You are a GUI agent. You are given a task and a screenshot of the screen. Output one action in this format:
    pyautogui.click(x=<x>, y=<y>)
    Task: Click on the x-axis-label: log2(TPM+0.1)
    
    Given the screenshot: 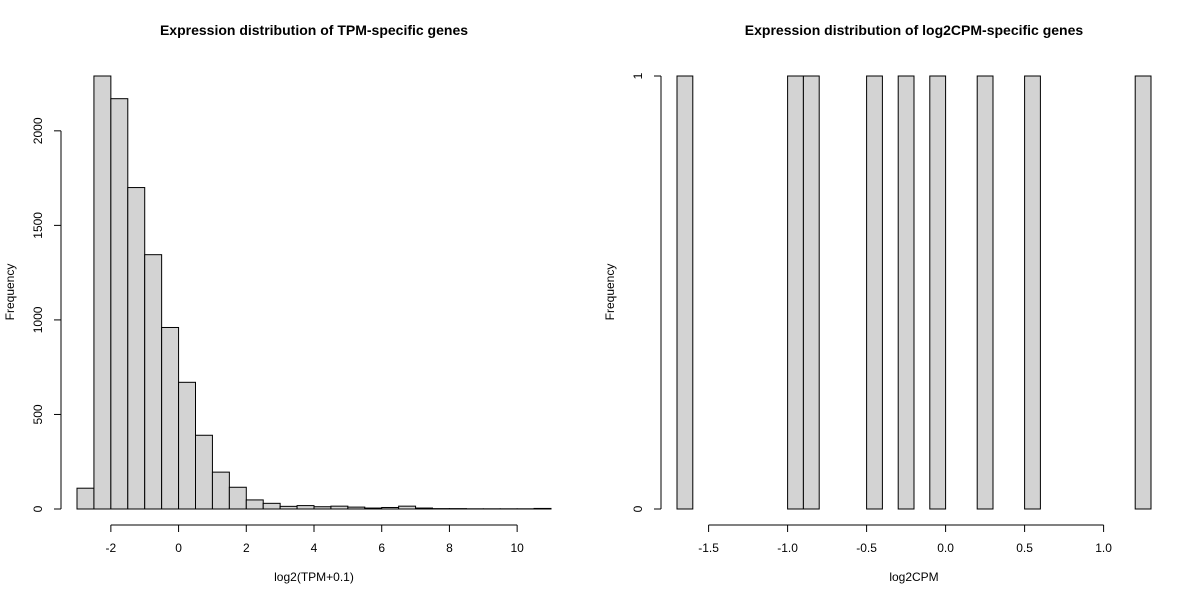 What is the action you would take?
    pyautogui.click(x=314, y=577)
    